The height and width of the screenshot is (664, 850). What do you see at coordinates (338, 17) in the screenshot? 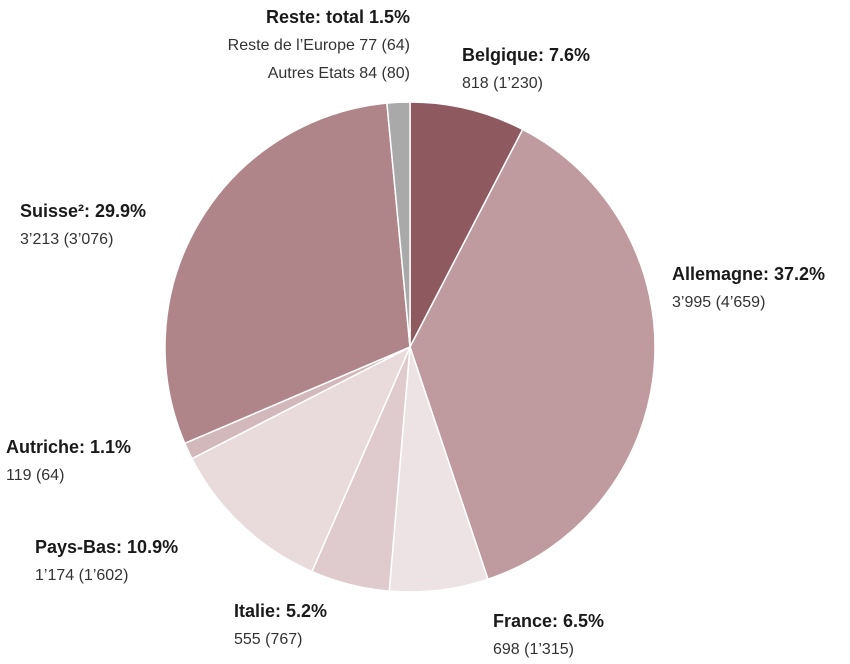
I see `slice-label: Reste: total 1.5%` at bounding box center [338, 17].